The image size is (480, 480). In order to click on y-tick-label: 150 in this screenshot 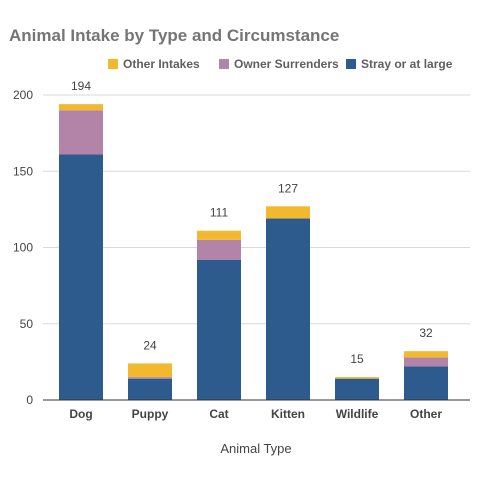, I will do `click(23, 171)`.